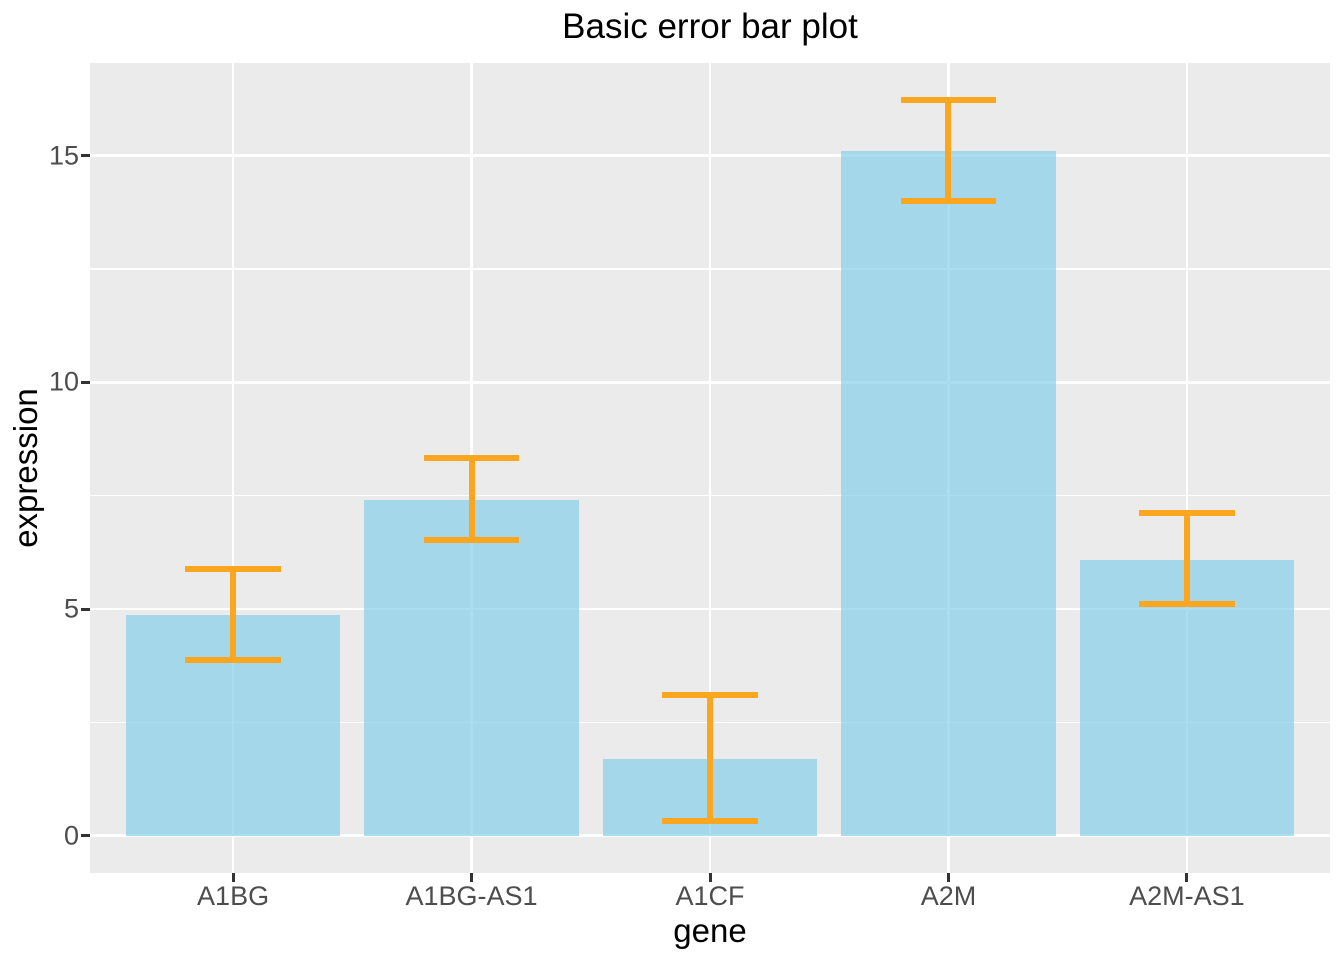 The height and width of the screenshot is (960, 1344). What do you see at coordinates (1187, 896) in the screenshot?
I see `x-tick-label: A2M-AS1` at bounding box center [1187, 896].